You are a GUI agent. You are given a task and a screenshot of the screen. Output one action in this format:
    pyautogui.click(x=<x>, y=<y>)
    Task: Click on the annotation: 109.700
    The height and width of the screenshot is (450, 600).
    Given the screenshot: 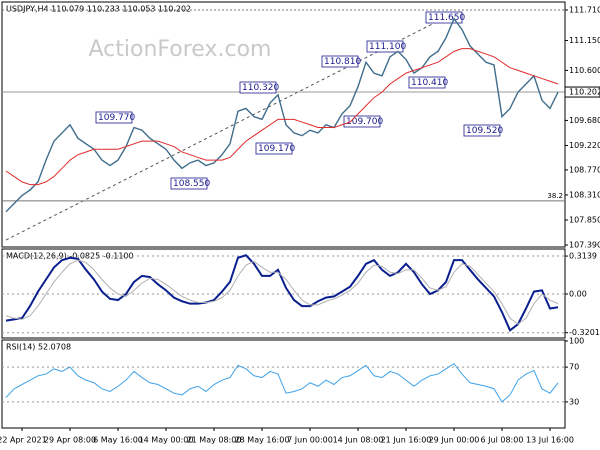 What is the action you would take?
    pyautogui.click(x=364, y=122)
    